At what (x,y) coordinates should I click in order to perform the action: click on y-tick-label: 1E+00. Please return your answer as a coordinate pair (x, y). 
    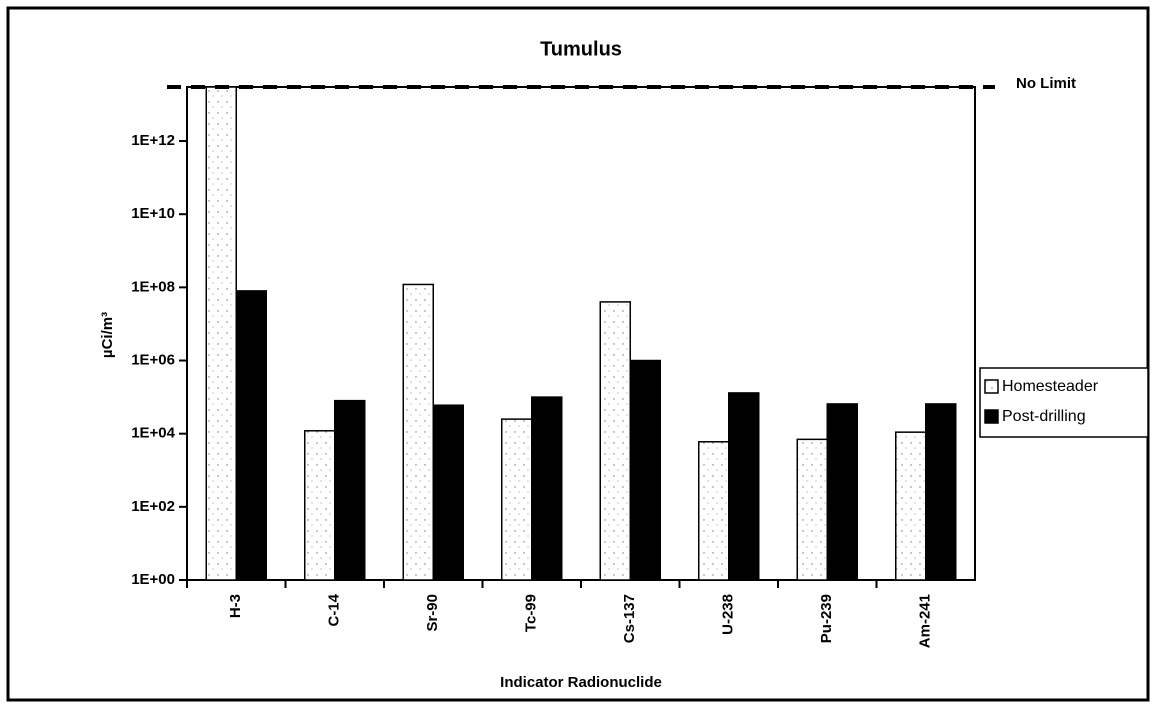
    Looking at the image, I should click on (153, 579).